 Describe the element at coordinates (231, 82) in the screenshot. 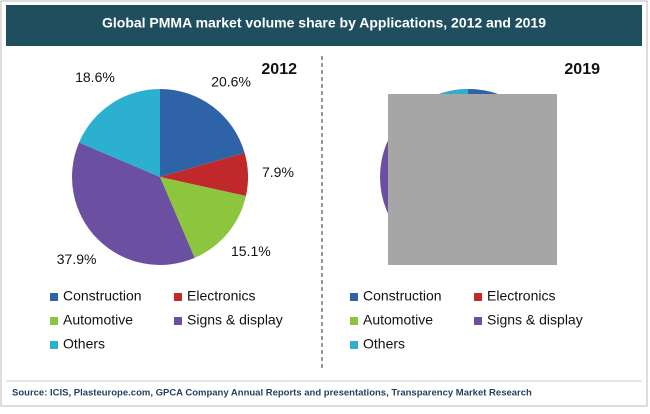

I see `data-label: 20.6%` at that location.